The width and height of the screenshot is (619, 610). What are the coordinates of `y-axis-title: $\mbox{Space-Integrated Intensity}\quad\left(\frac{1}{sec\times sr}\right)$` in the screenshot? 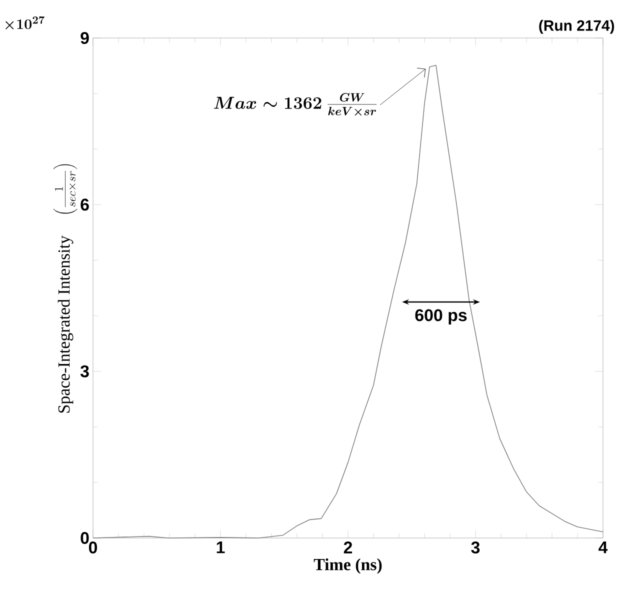 It's located at (65, 288).